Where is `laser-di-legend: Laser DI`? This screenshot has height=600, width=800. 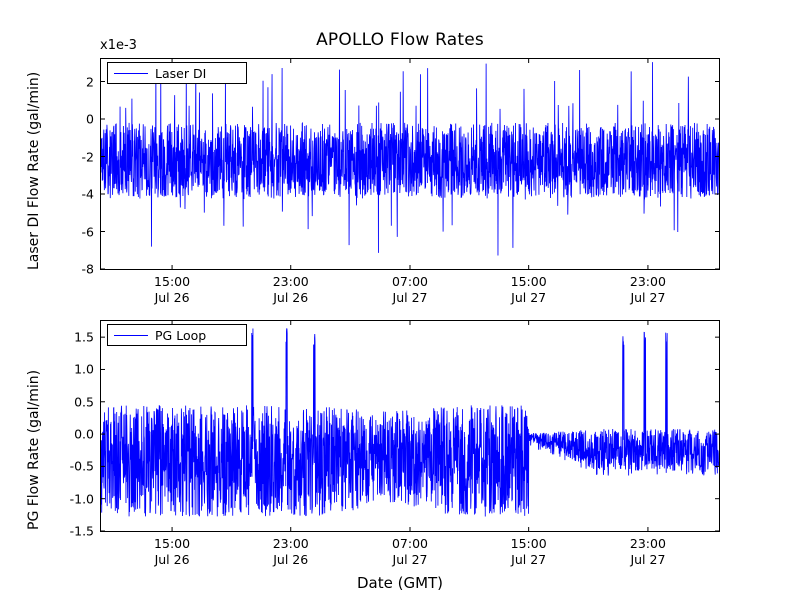 laser-di-legend: Laser DI is located at coordinates (177, 73).